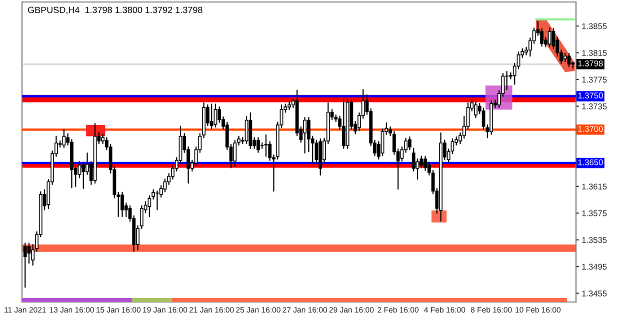 The image size is (620, 324). Describe the element at coordinates (590, 95) in the screenshot. I see `ref-line-label: 1.3750` at that location.